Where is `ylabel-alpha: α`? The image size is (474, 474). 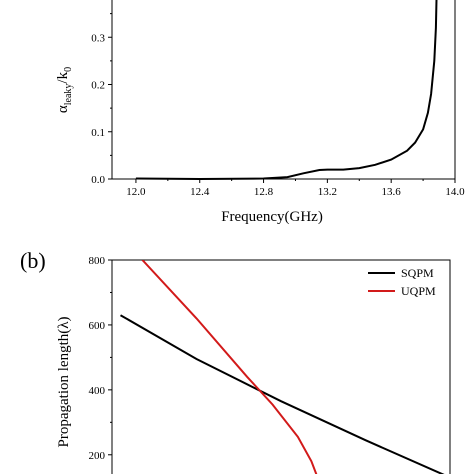
ylabel-alpha: α is located at coordinates (63, 109).